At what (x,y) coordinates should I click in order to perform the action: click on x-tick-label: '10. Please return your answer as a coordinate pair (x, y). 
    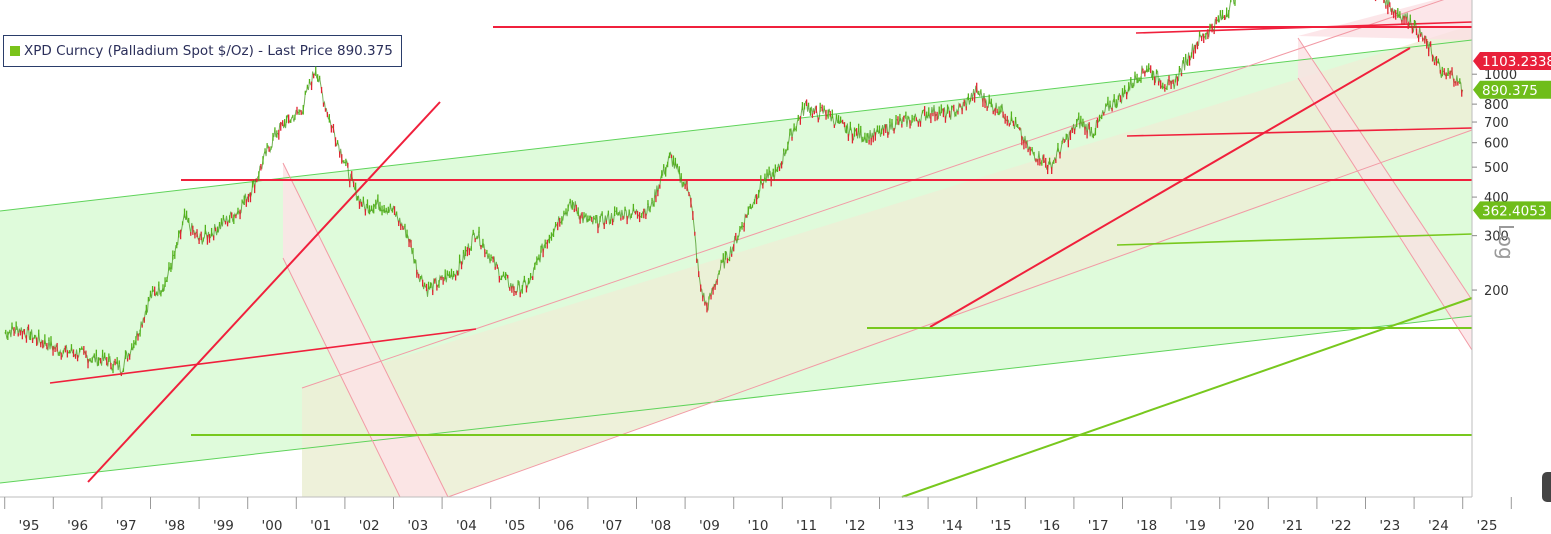
    Looking at the image, I should click on (758, 526).